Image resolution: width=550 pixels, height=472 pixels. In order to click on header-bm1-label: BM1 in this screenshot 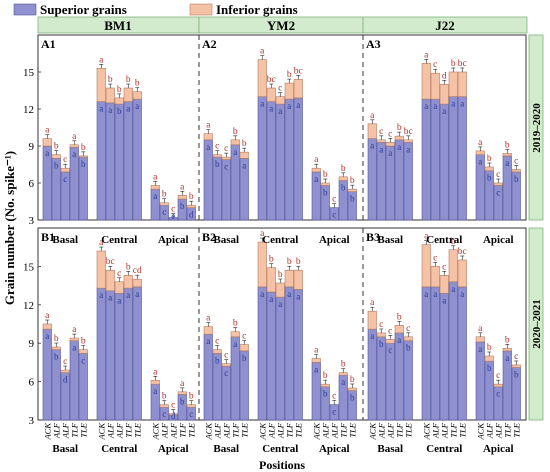, I will do `click(117, 25)`.